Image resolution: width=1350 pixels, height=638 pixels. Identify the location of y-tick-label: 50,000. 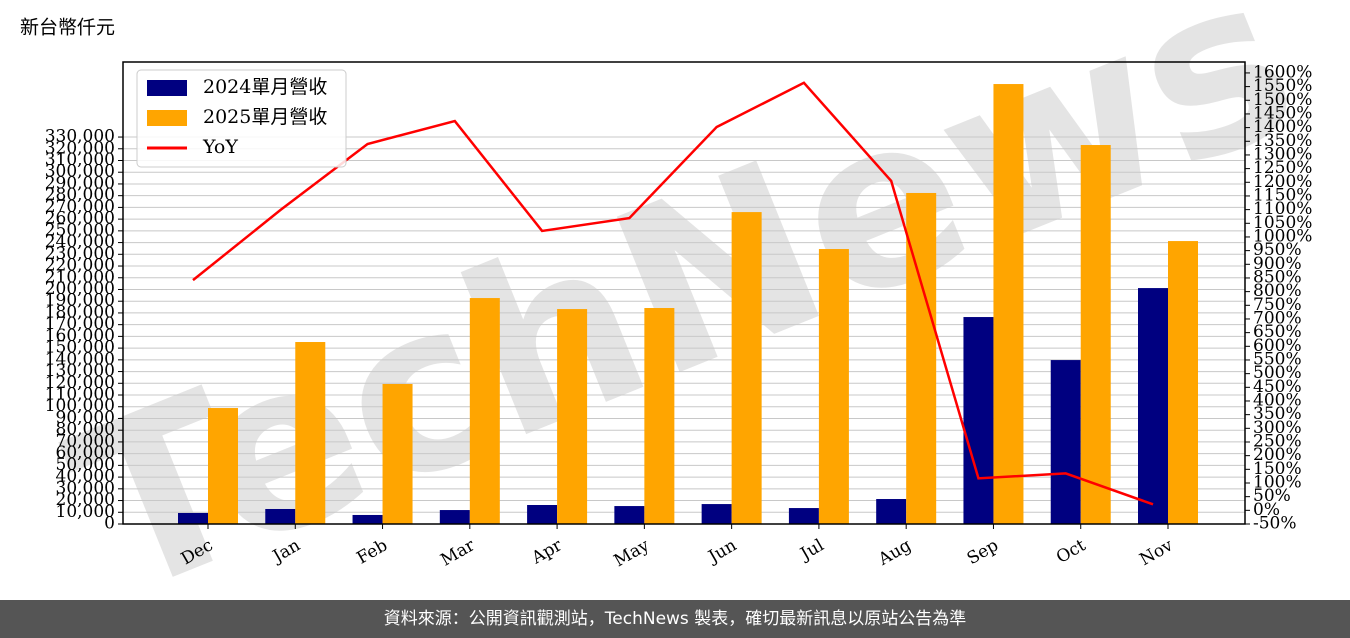
(85, 465).